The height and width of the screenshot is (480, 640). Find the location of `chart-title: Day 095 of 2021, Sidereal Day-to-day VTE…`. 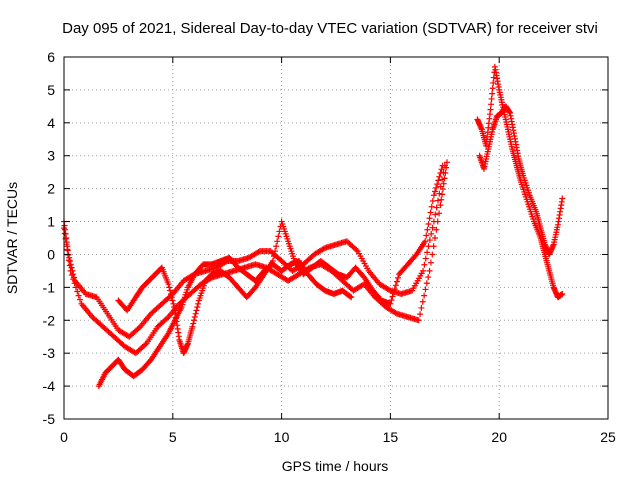

chart-title: Day 095 of 2021, Sidereal Day-to-day VTE… is located at coordinates (330, 28).